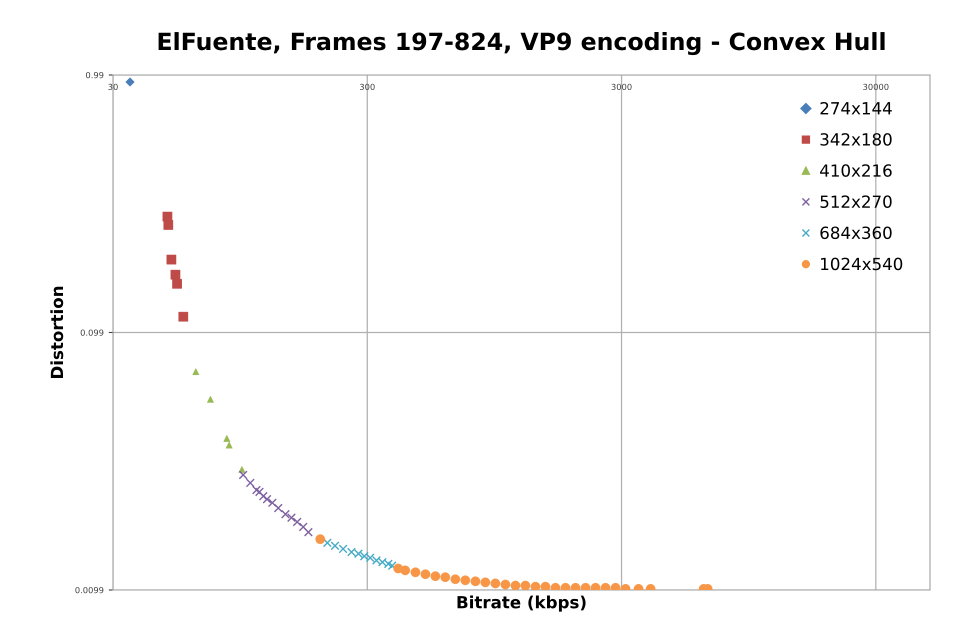 This screenshot has height=629, width=963. Describe the element at coordinates (89, 590) in the screenshot. I see `y-tick-label: 0.0099` at that location.